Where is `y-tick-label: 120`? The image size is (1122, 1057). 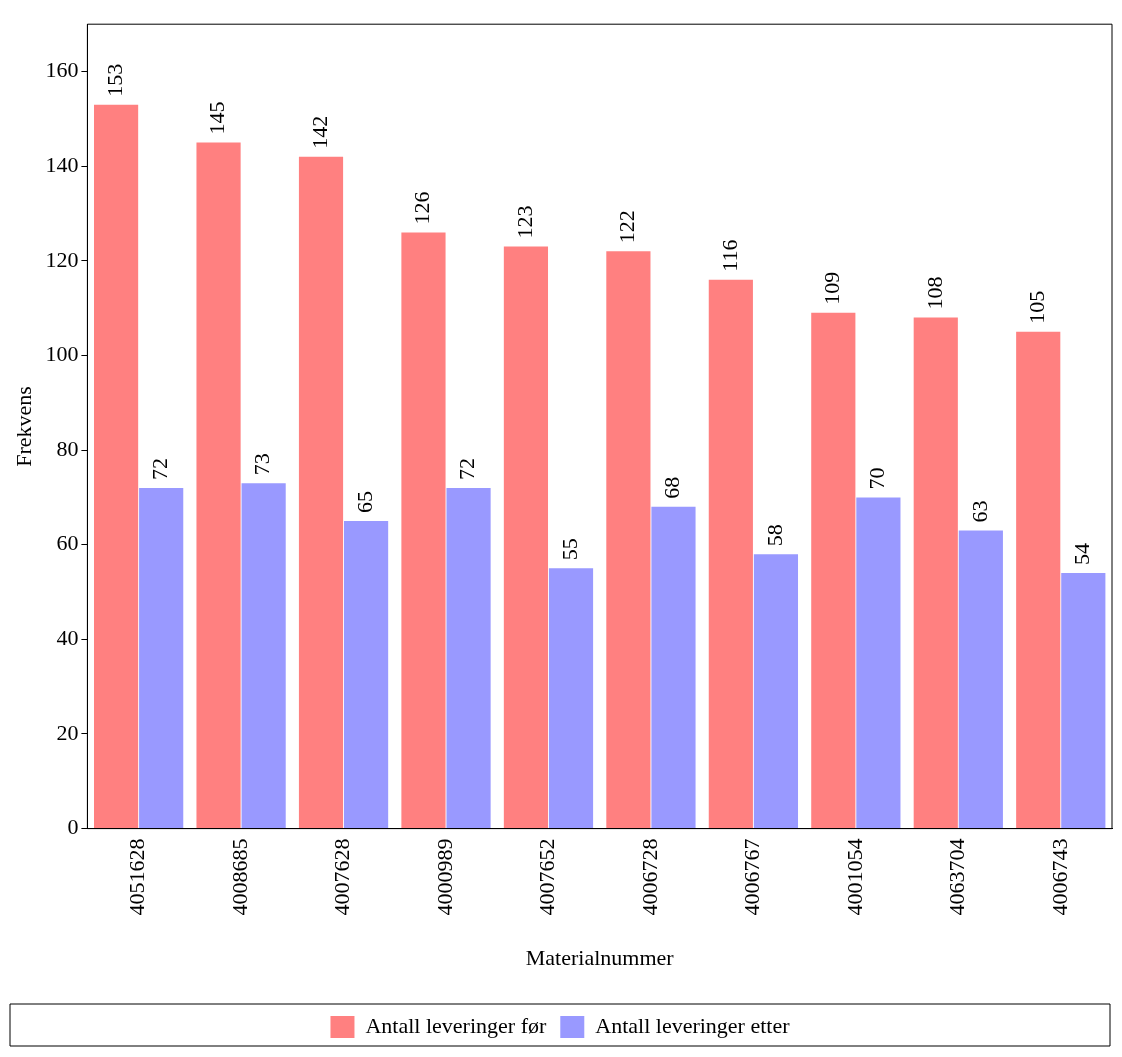
y-tick-label: 120 is located at coordinates (62, 259).